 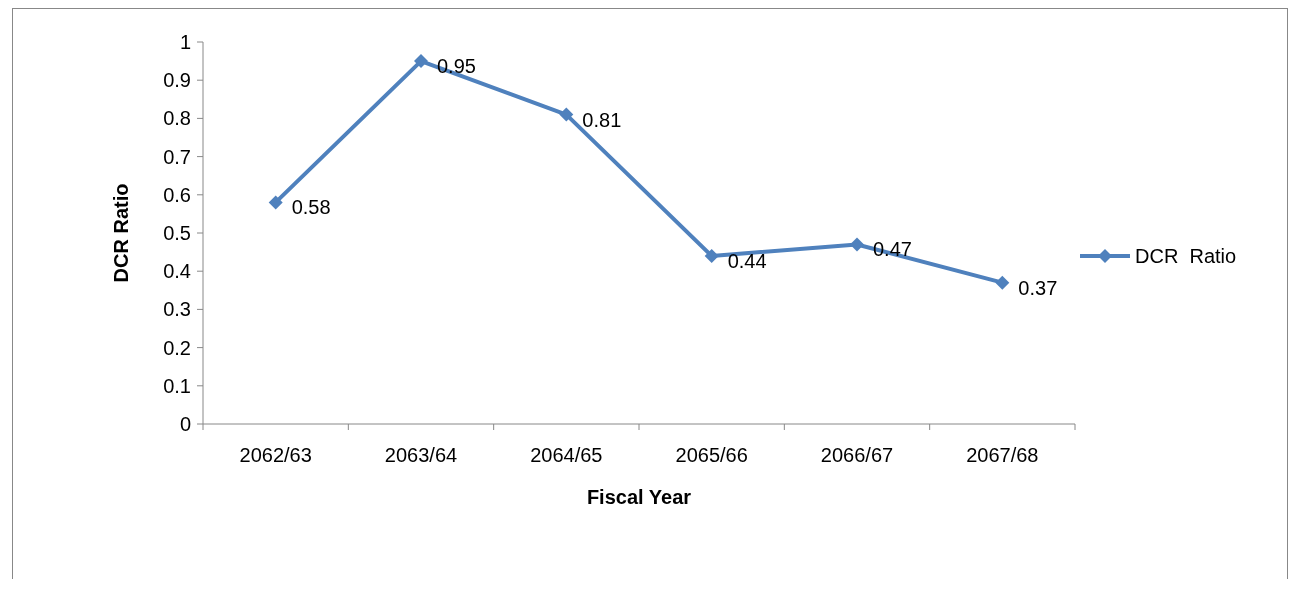 I want to click on x-tick-label: 2063/64, so click(x=421, y=455).